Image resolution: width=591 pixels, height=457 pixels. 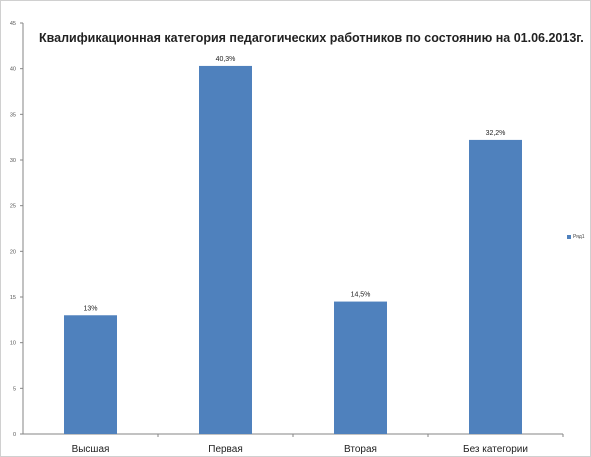 What do you see at coordinates (13, 70) in the screenshot?
I see `y-tick-label: 40` at bounding box center [13, 70].